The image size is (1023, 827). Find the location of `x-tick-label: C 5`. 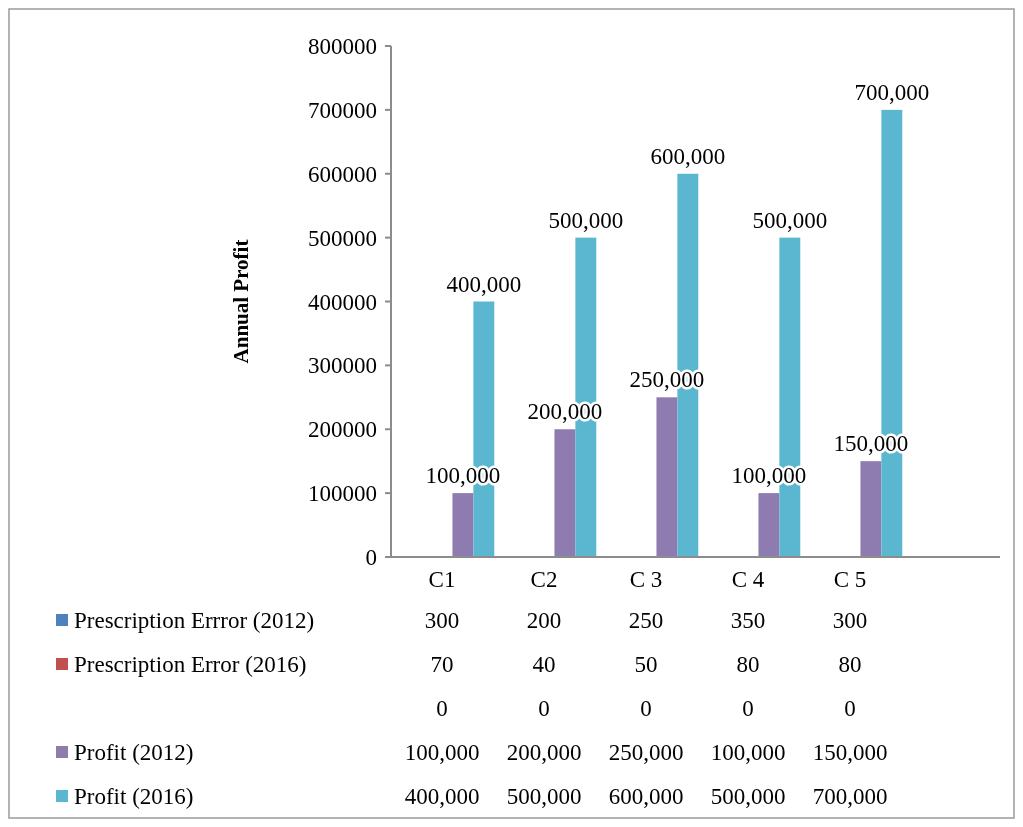

x-tick-label: C 5 is located at coordinates (850, 580).